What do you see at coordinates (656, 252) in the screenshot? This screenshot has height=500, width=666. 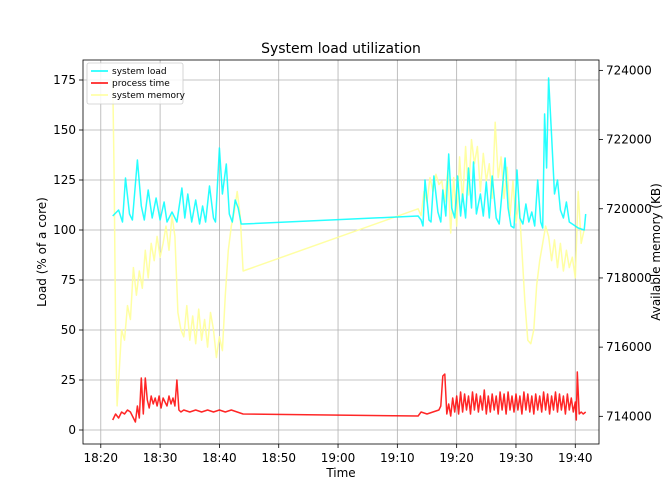 I see `y-axis-right-label: Available memory (KB)` at bounding box center [656, 252].